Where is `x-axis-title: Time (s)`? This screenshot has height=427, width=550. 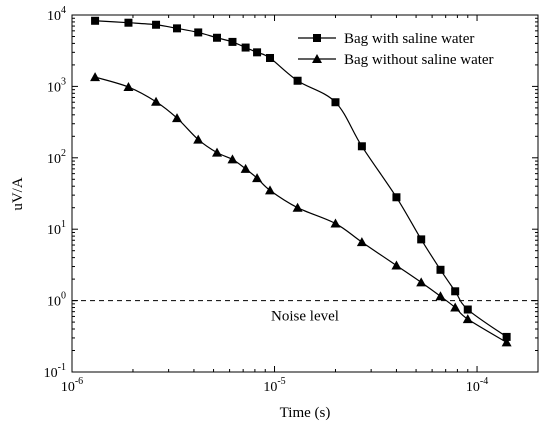
x-axis-title: Time (s) is located at coordinates (305, 413).